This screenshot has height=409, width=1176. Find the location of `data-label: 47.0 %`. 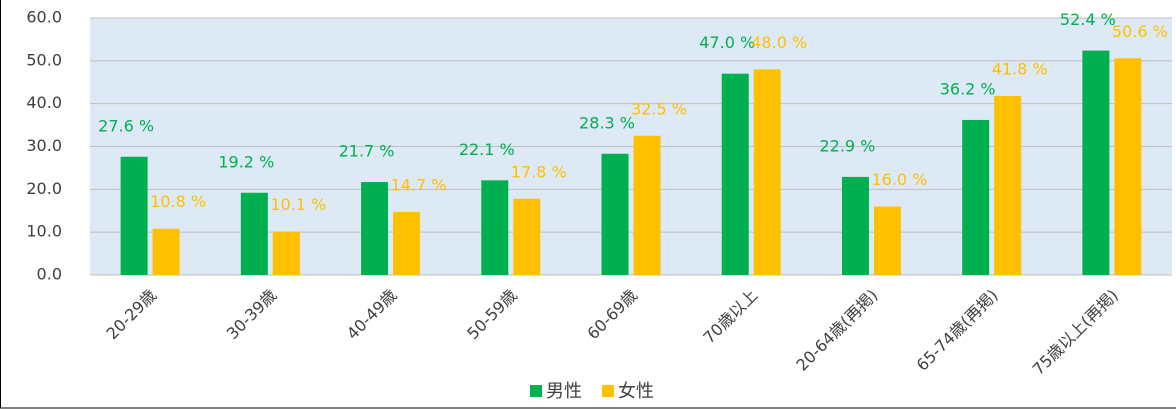

data-label: 47.0 % is located at coordinates (727, 42).